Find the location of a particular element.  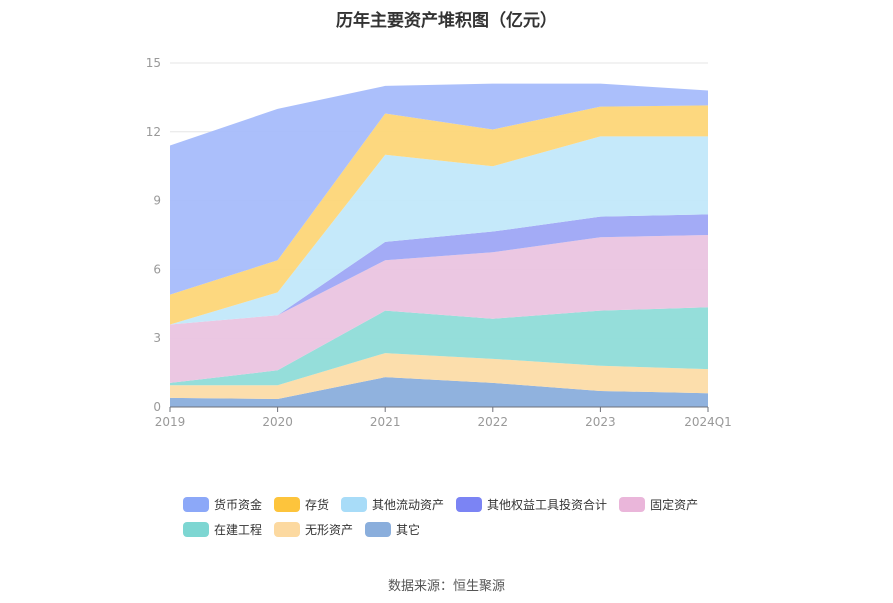

legend: 货币资金 存货 其他流动资产 其他权益工具投资合计 固定资产 在建工程 无形资产 is located at coordinates (463, 521).